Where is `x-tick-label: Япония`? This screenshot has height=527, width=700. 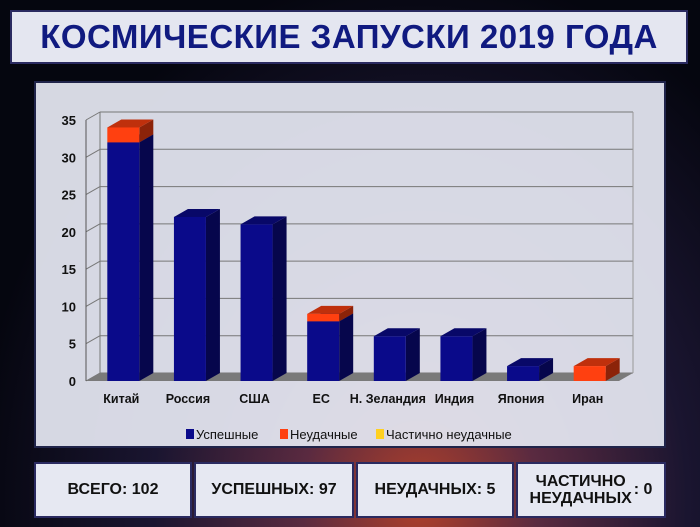 x-tick-label: Япония is located at coordinates (521, 399).